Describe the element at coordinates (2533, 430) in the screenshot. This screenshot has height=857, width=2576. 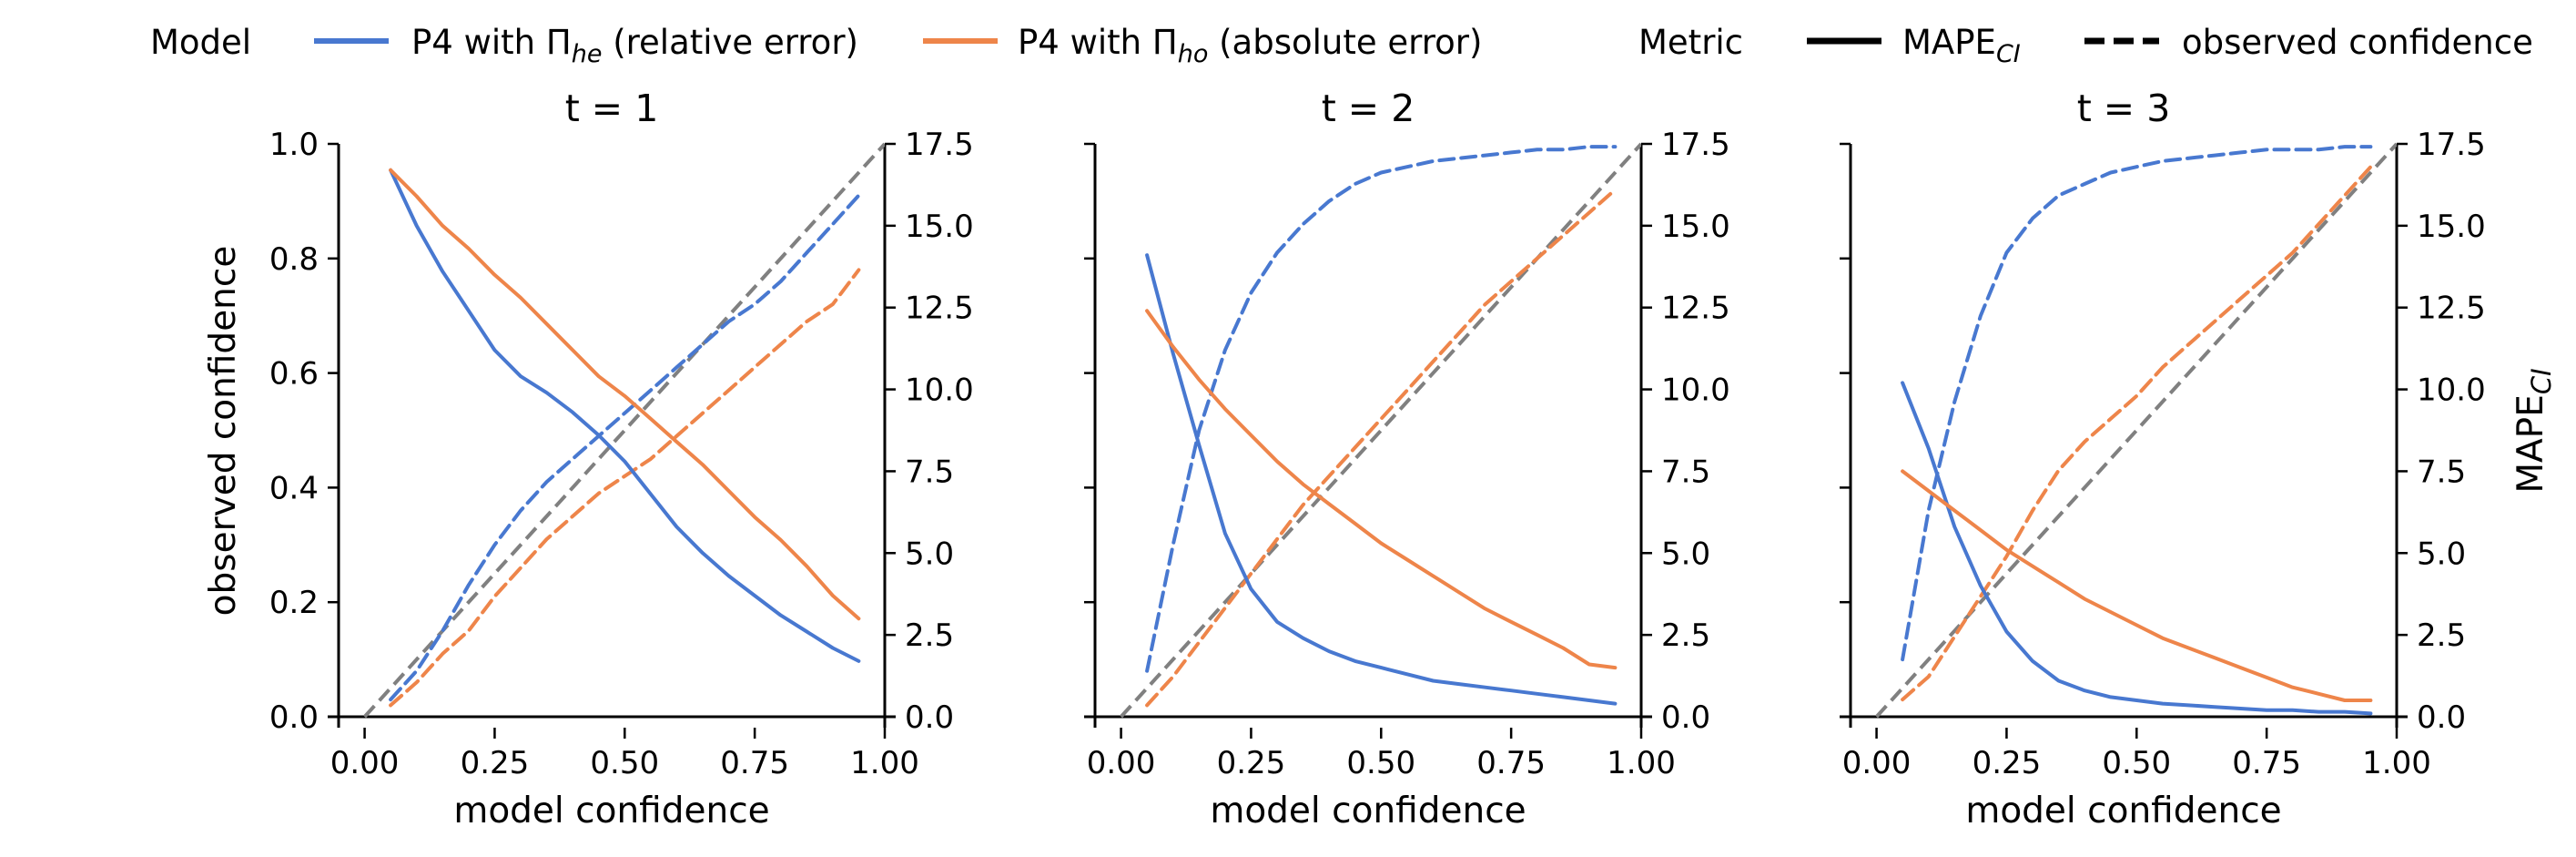
I see `y-right-axis-title: MAPECI` at that location.